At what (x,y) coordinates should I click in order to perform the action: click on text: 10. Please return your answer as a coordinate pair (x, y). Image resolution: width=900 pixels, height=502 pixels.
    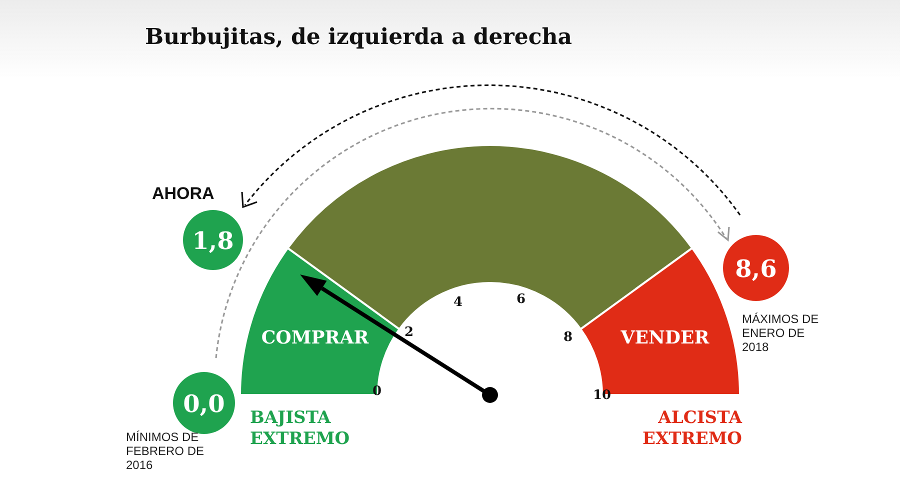
    Looking at the image, I should click on (602, 395).